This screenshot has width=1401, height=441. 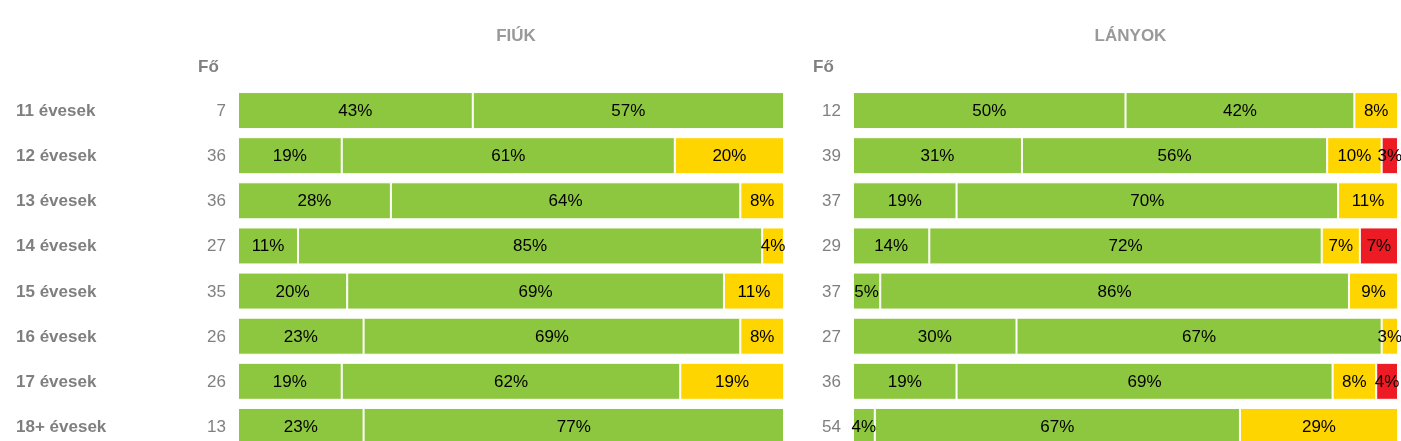 I want to click on data-label: 28%, so click(x=314, y=201).